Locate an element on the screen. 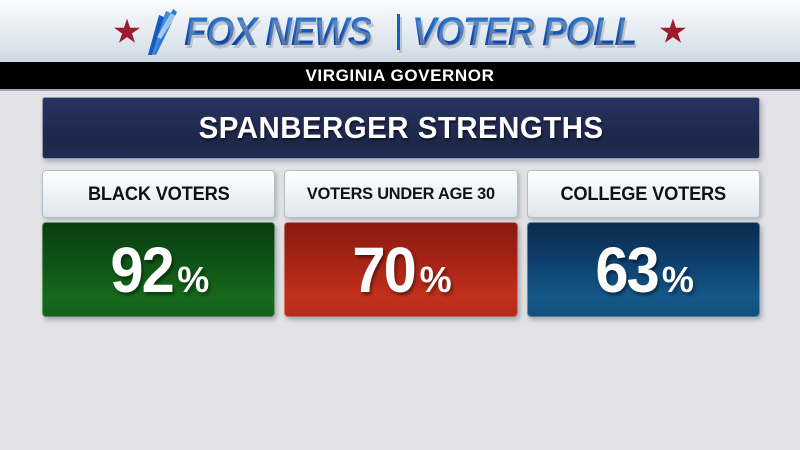 The height and width of the screenshot is (450, 800). race-subtitle-text: VIRGINIA GOVERNOR is located at coordinates (400, 75).